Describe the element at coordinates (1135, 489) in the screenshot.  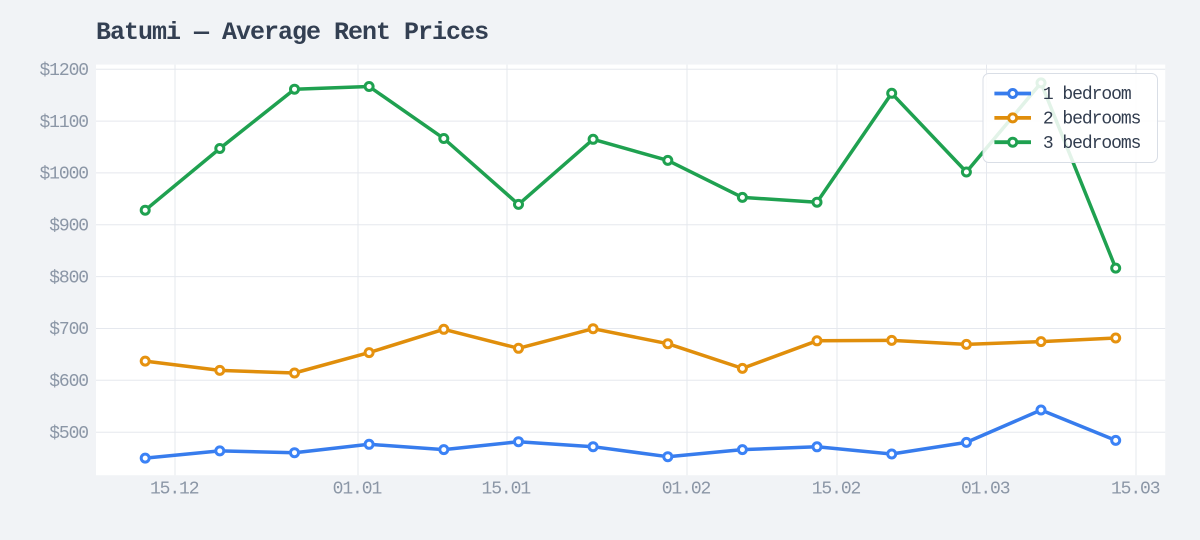
I see `svg-text: 15.03` at that location.